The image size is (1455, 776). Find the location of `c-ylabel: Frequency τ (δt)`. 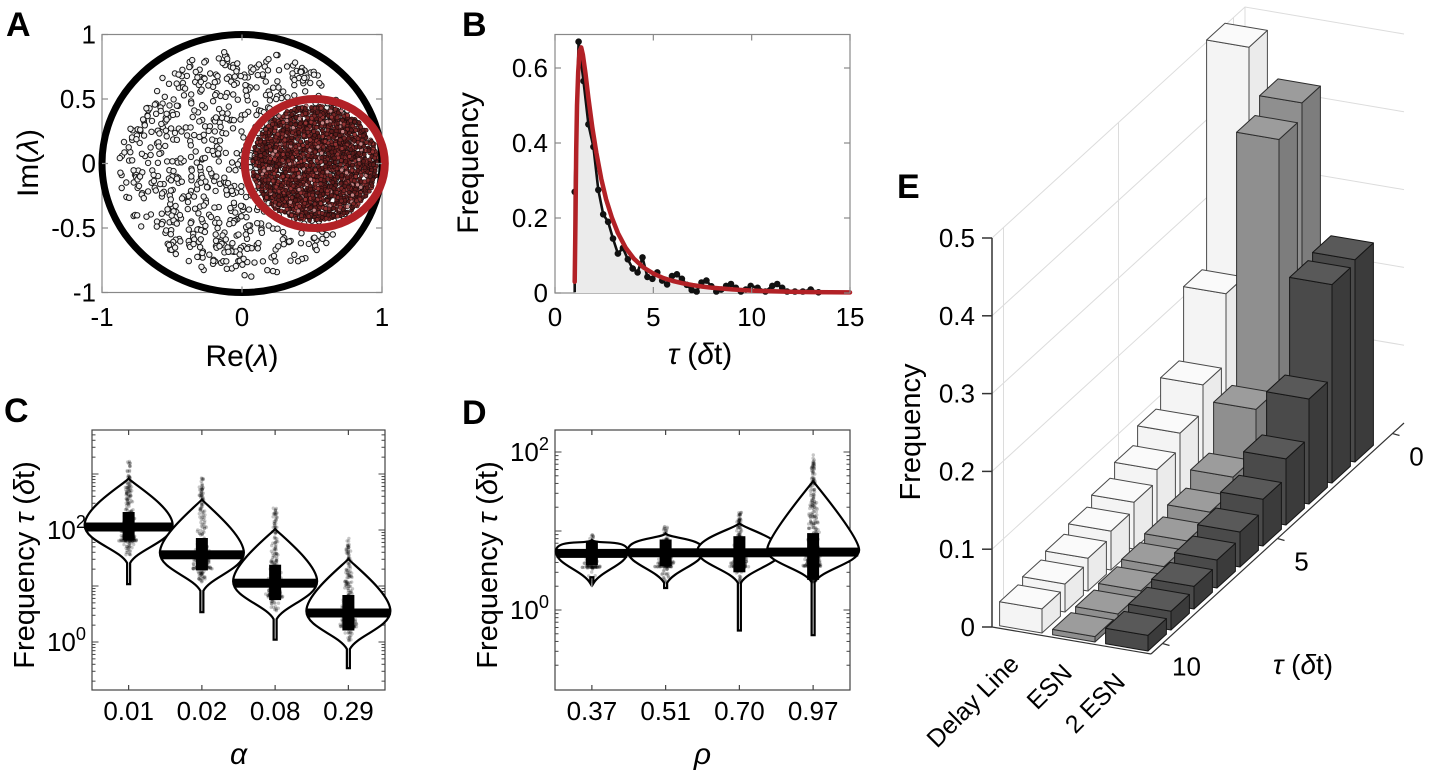

c-ylabel: Frequency τ (δt) is located at coordinates (25, 565).